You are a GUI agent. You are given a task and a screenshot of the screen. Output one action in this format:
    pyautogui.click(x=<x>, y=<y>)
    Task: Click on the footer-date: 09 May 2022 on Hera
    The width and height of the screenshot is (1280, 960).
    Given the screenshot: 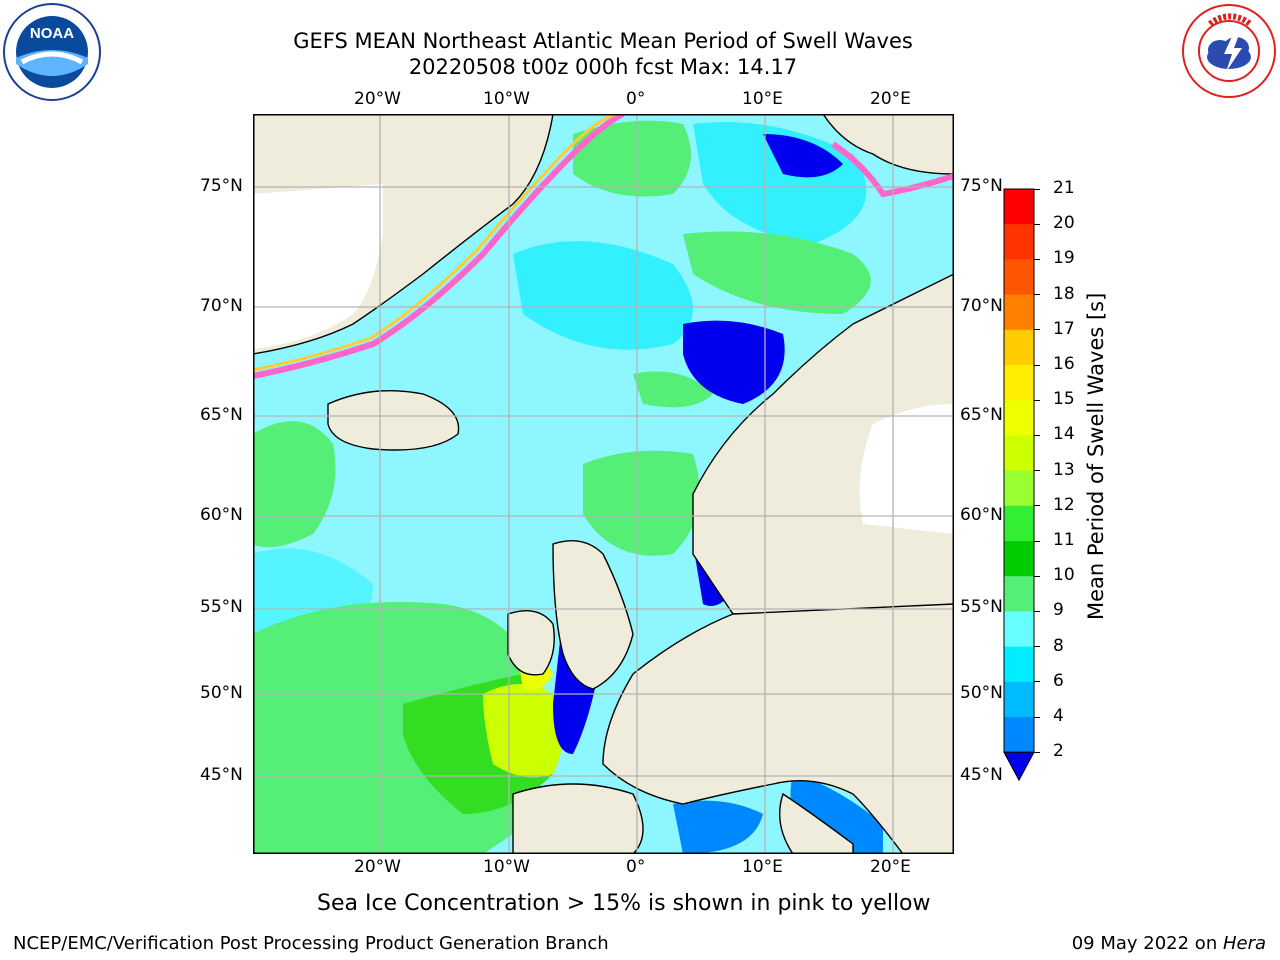 What is the action you would take?
    pyautogui.click(x=1169, y=943)
    